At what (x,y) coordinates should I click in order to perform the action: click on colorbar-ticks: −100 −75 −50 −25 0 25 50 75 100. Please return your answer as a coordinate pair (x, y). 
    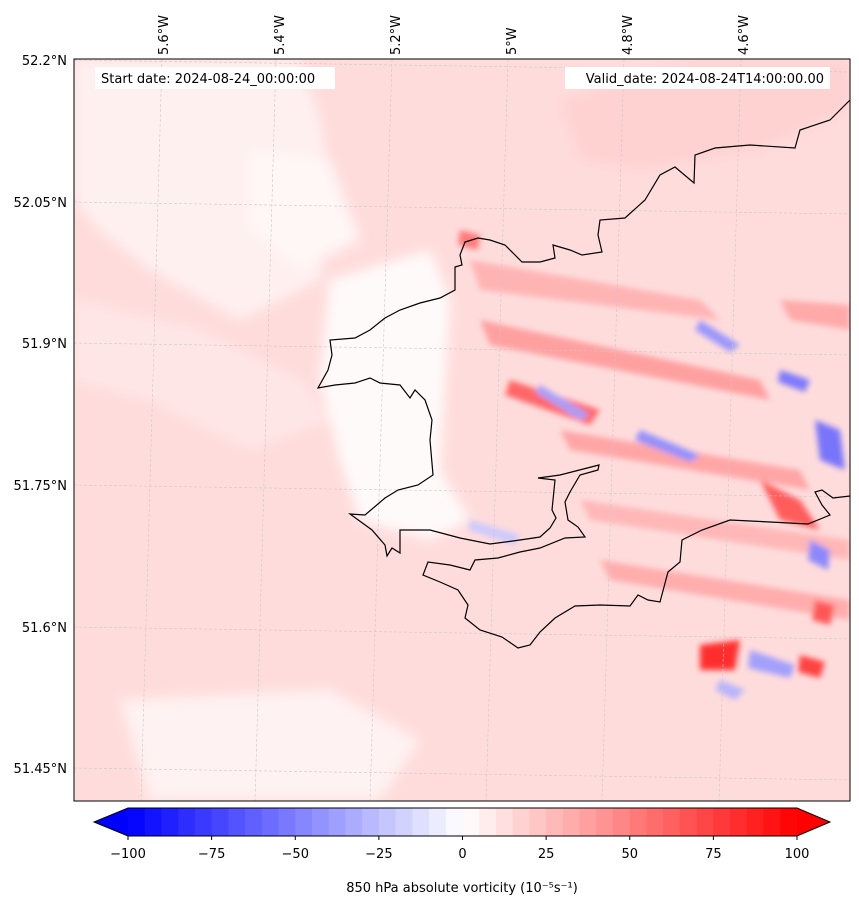
    Looking at the image, I should click on (459, 849).